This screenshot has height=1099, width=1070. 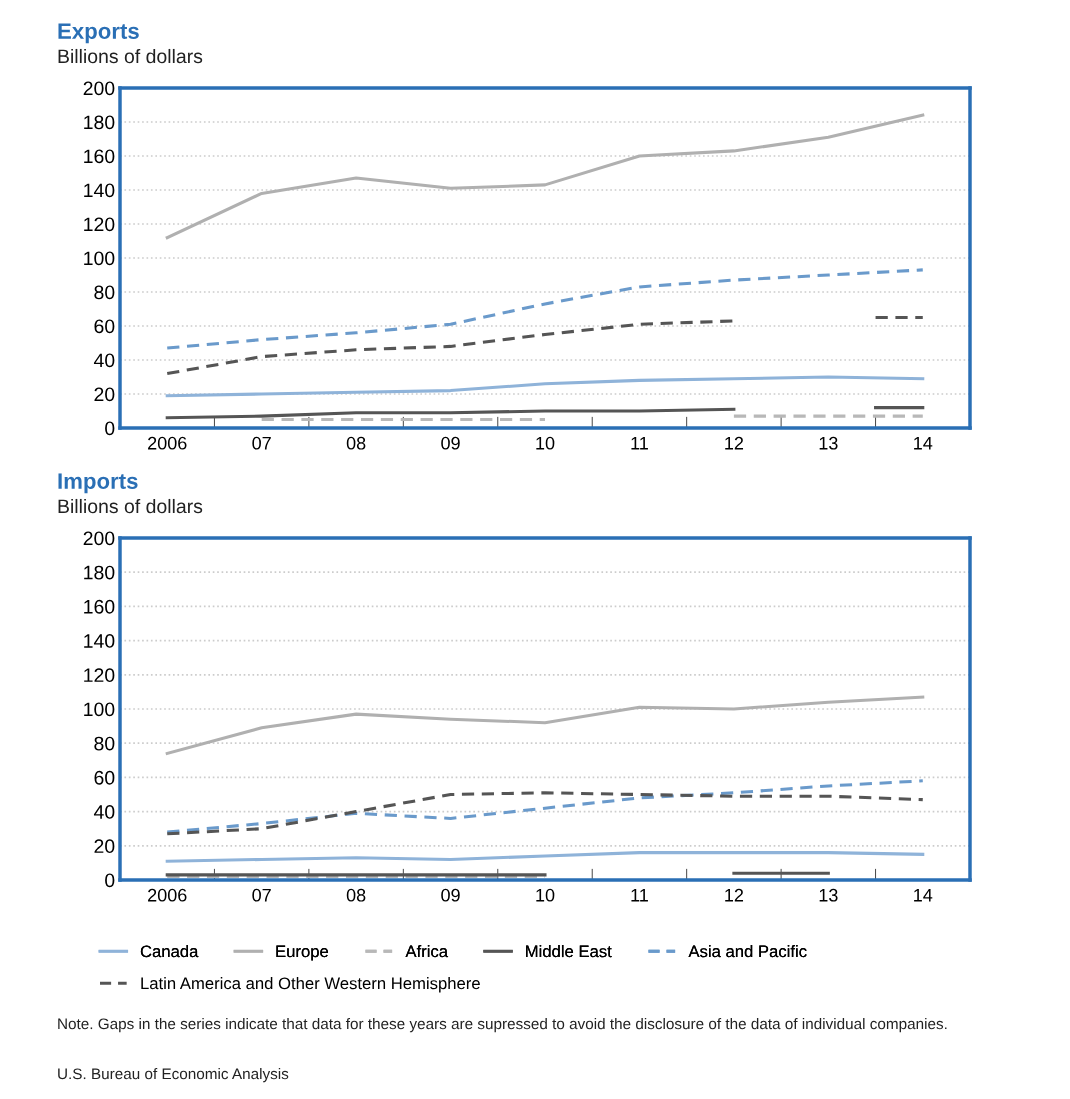 I want to click on chart-title: Exports, so click(x=98, y=33).